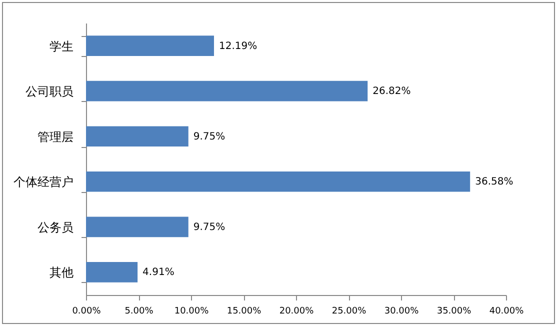  Describe the element at coordinates (50, 91) in the screenshot. I see `y-tick-label: 公司职员` at that location.